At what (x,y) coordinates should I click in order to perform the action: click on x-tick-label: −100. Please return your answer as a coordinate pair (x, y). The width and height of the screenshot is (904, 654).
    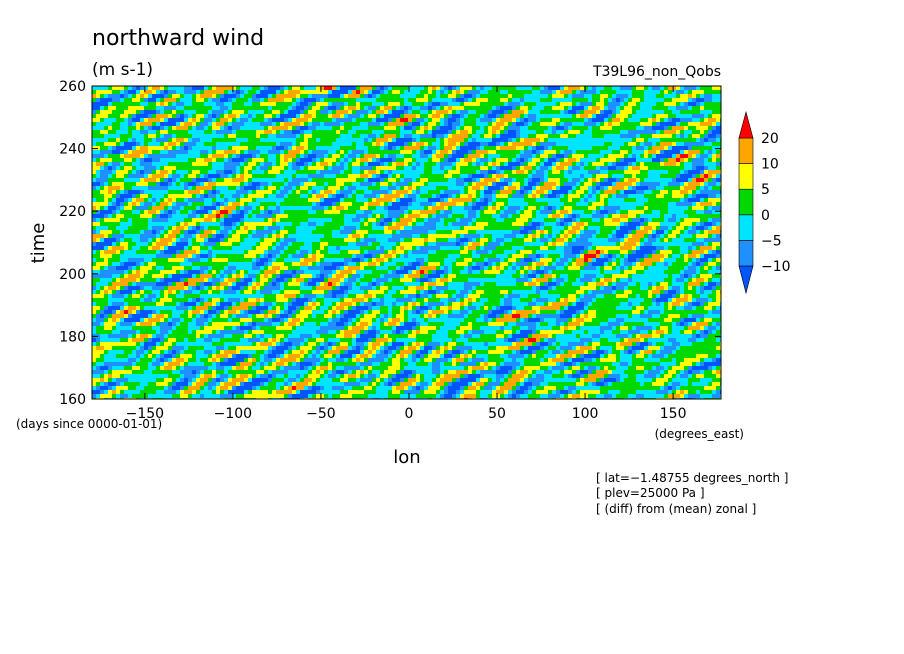
    Looking at the image, I should click on (233, 414).